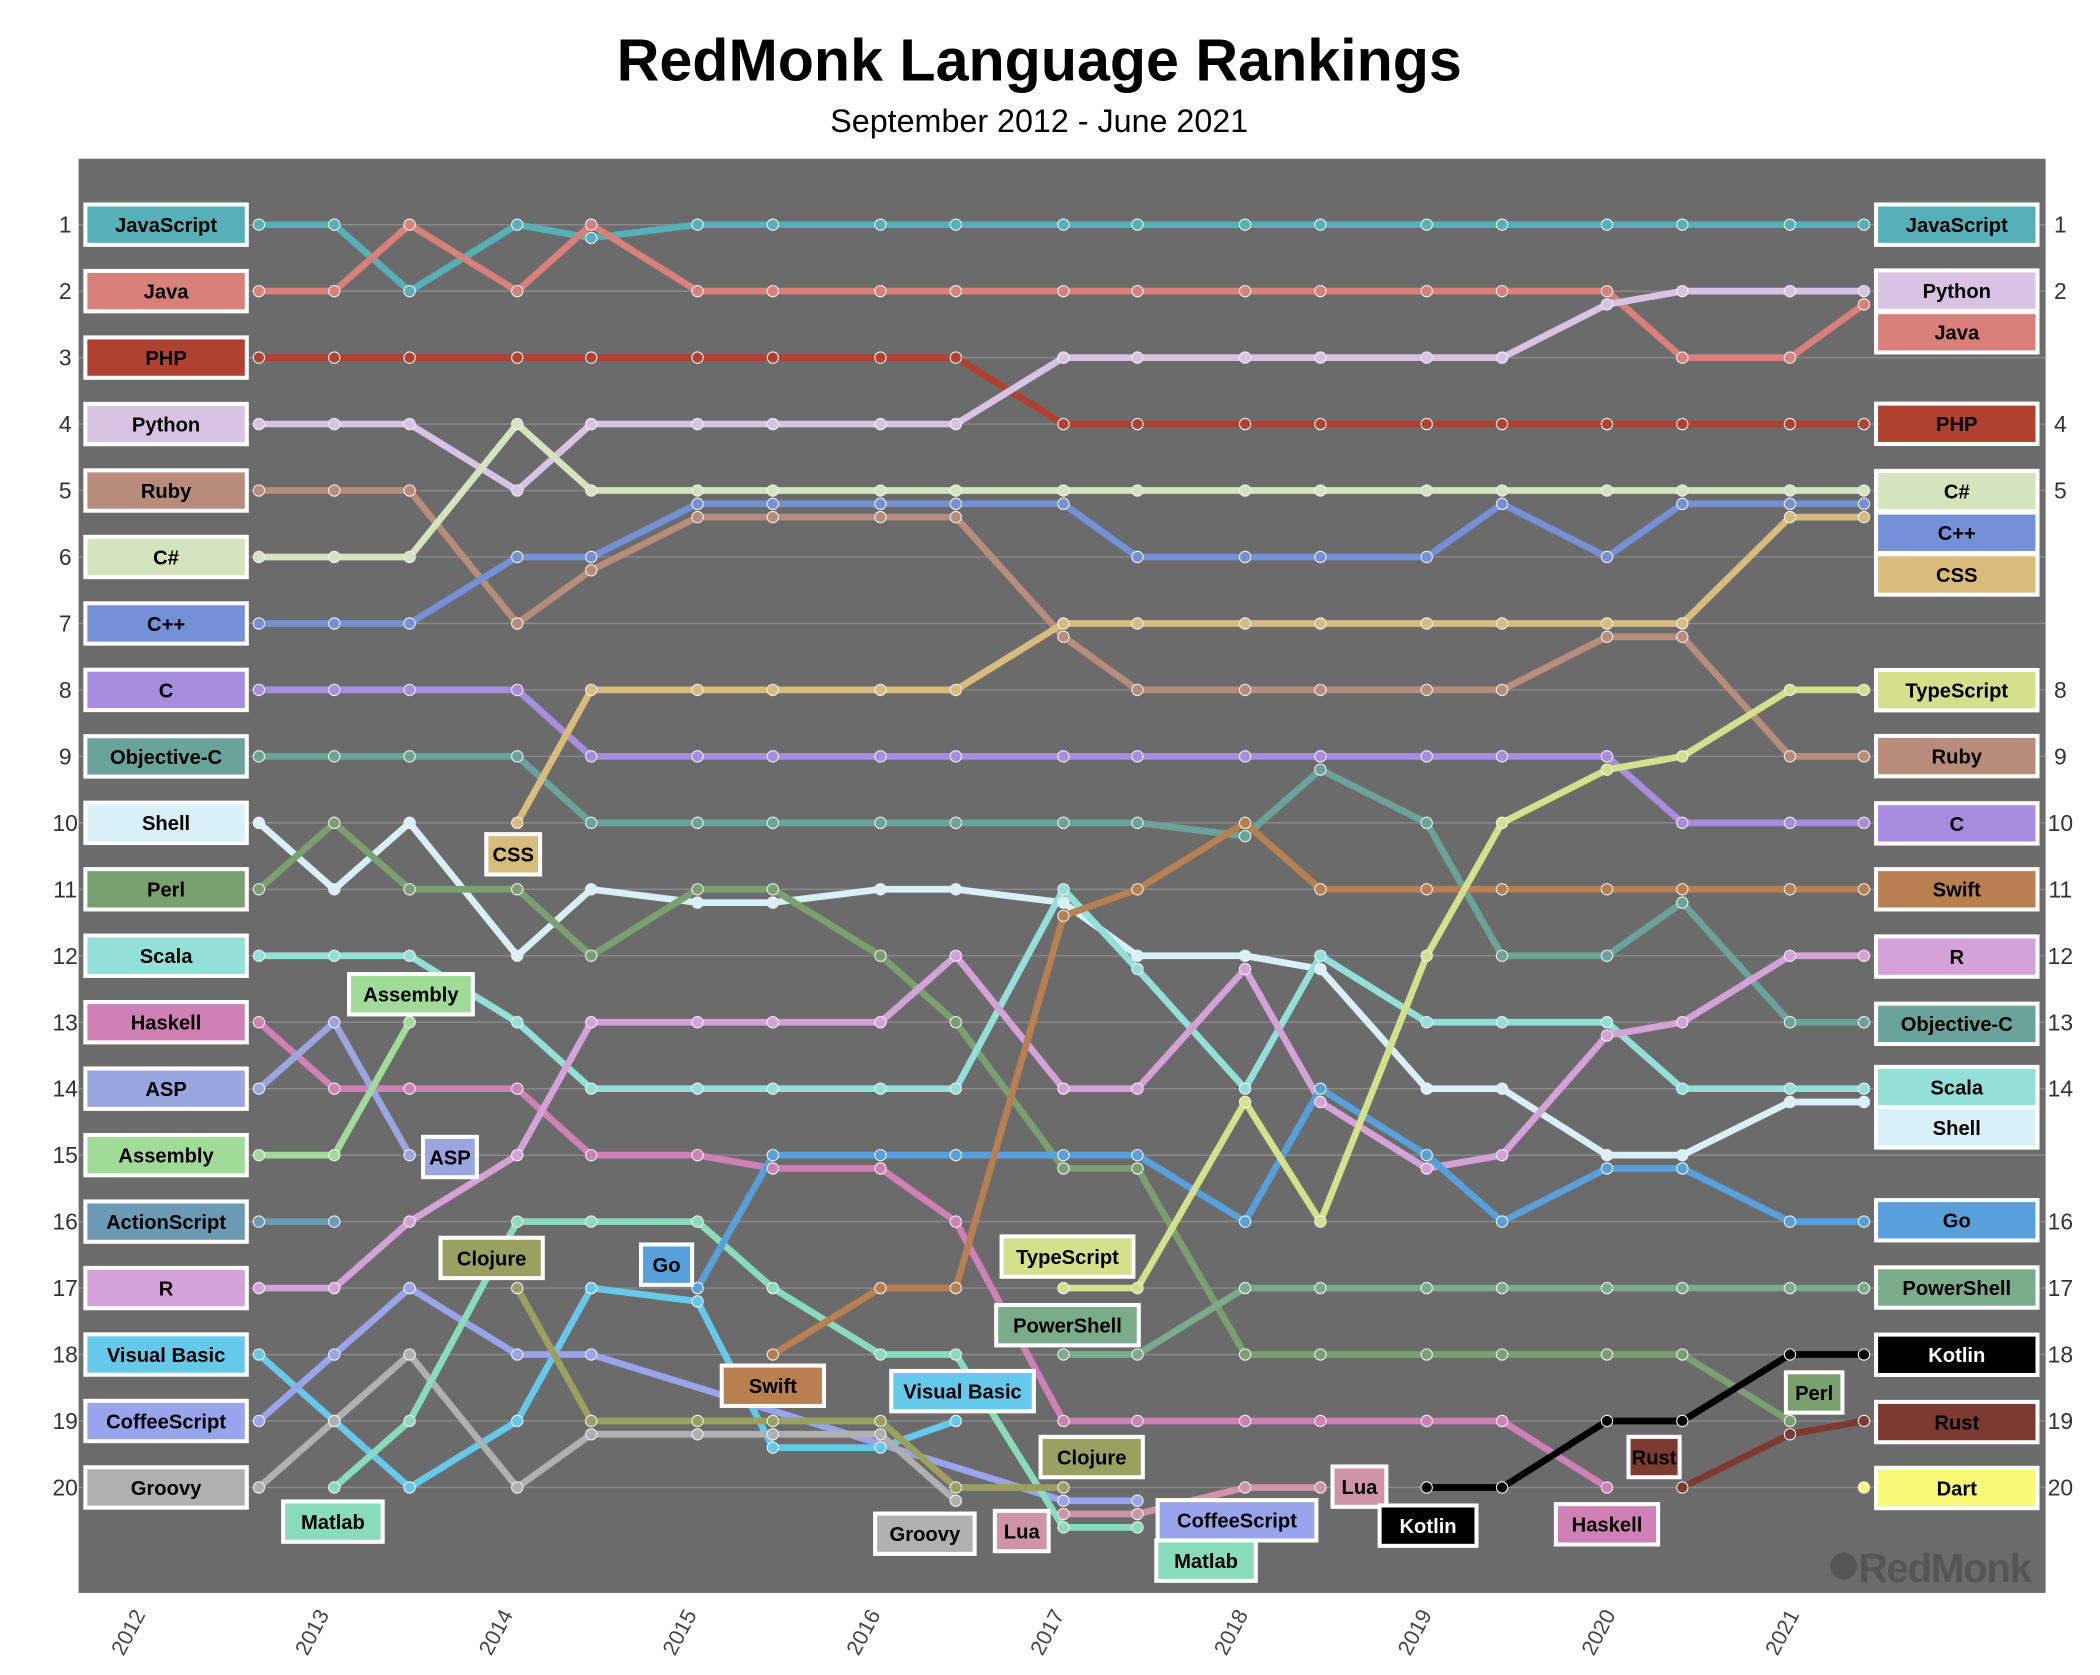 The image size is (2100, 1675). I want to click on y-tick-left: 13, so click(64, 1022).